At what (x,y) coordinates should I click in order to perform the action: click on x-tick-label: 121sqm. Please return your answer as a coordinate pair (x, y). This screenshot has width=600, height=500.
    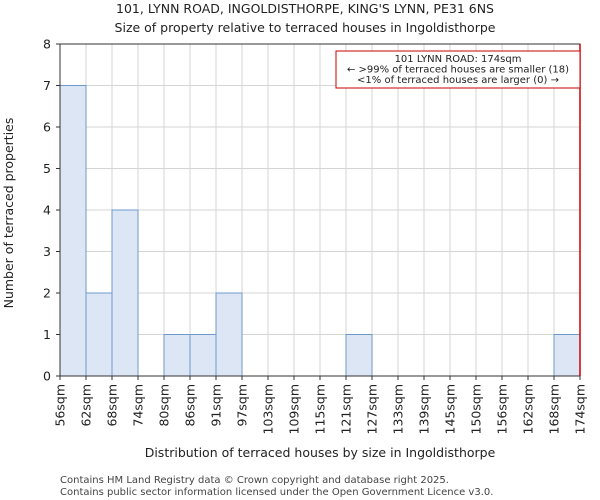
    Looking at the image, I should click on (346, 409).